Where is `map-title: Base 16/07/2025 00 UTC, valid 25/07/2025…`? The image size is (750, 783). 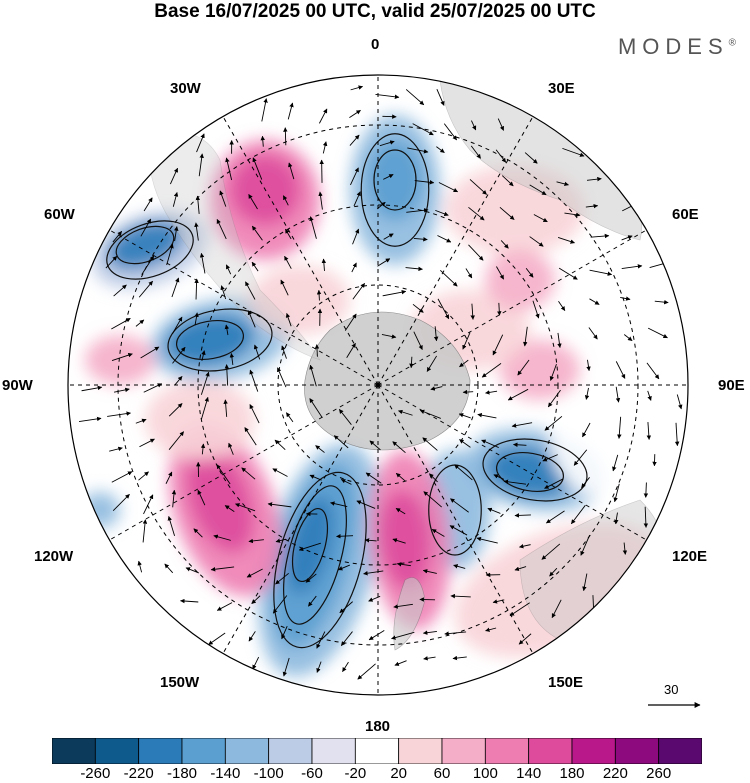
map-title: Base 16/07/2025 00 UTC, valid 25/07/2025… is located at coordinates (375, 11).